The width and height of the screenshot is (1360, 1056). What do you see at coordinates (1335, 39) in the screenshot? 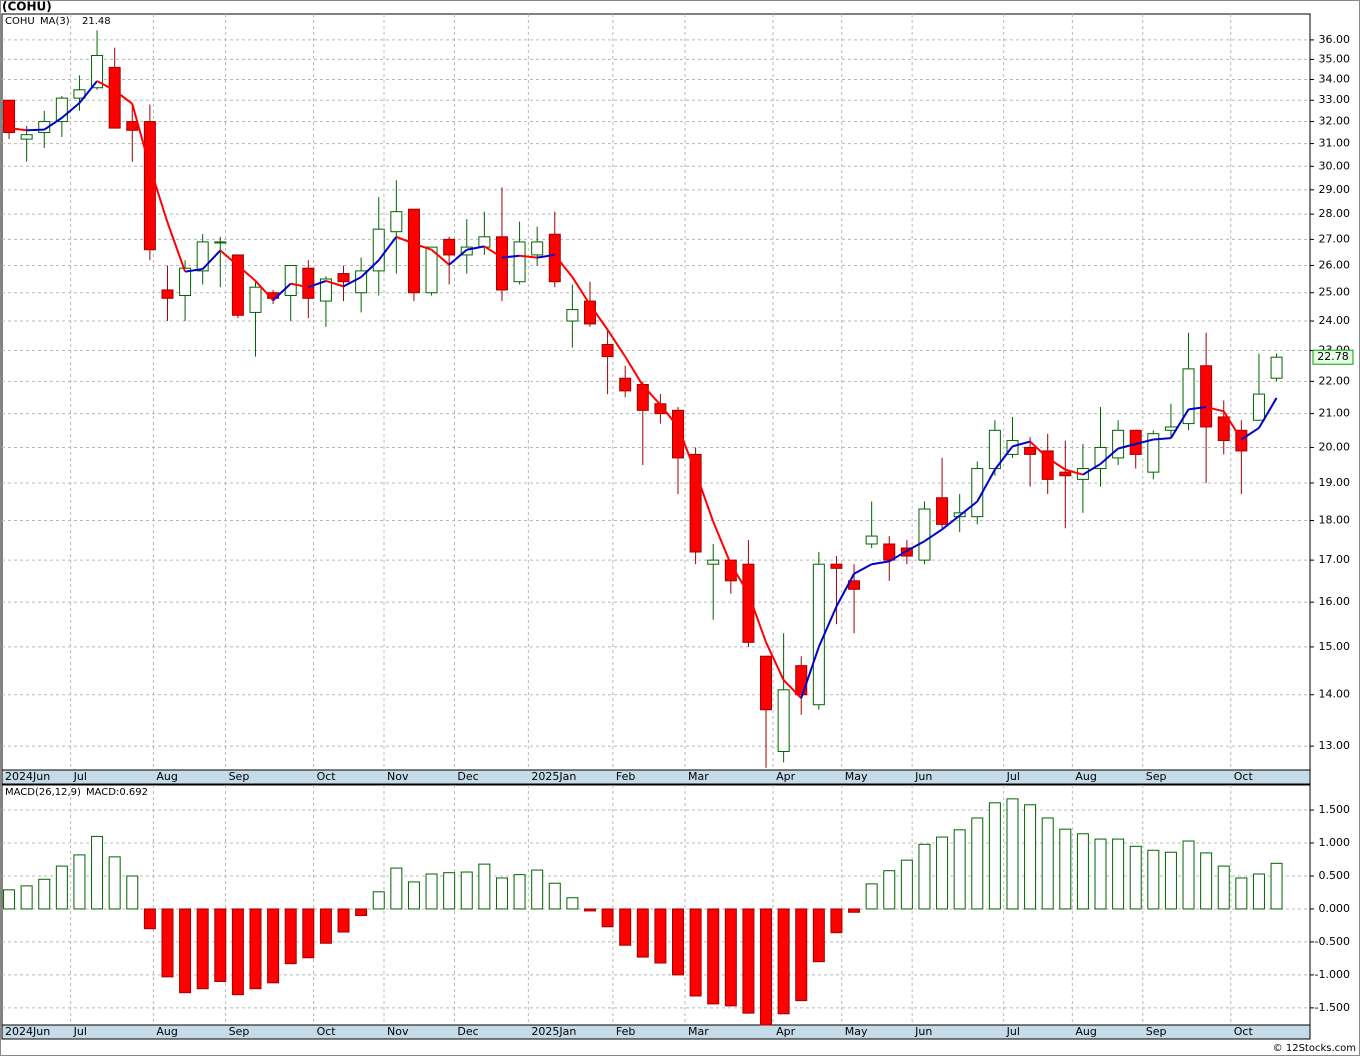
I see `y-tick-label: 36.00` at bounding box center [1335, 39].